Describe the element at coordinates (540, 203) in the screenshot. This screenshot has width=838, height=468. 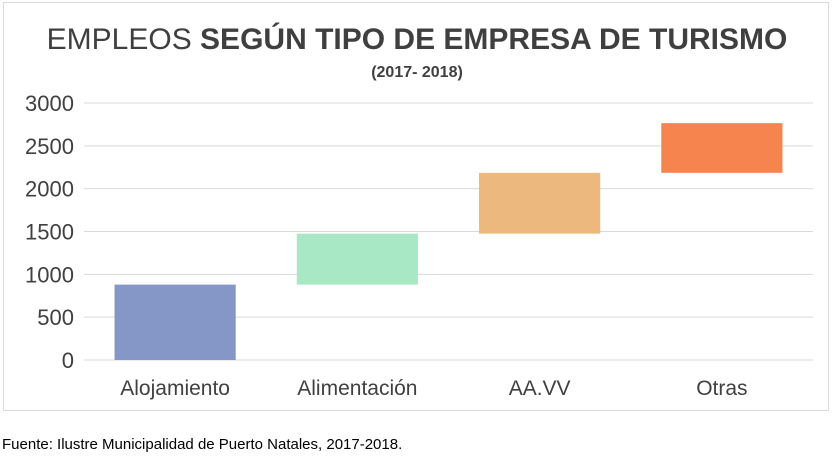
I see `bar-aa-vv` at that location.